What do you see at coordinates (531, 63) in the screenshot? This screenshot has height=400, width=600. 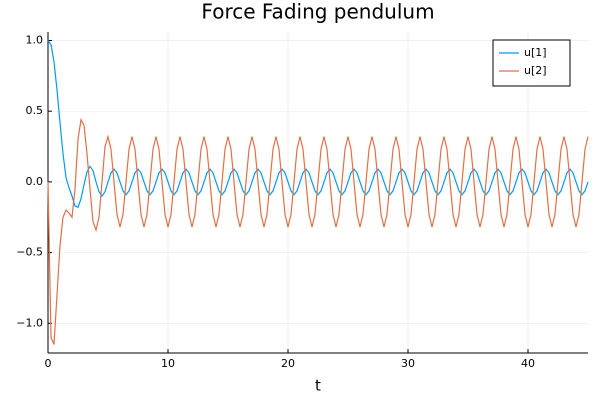 I see `legend-box` at bounding box center [531, 63].